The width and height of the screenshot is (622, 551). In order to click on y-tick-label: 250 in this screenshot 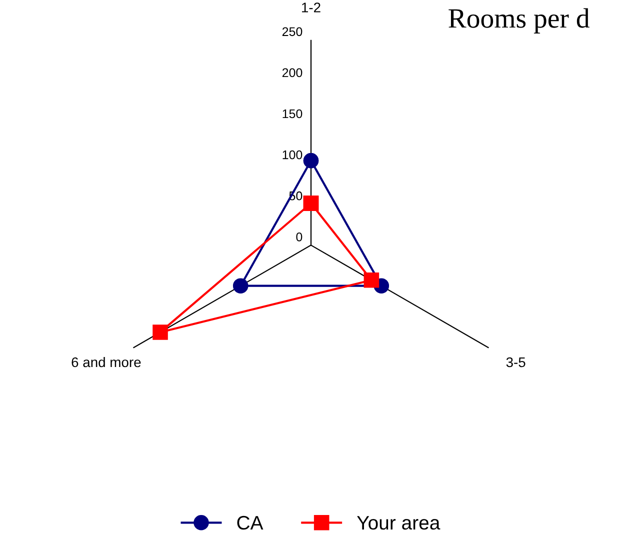, I will do `click(292, 31)`.